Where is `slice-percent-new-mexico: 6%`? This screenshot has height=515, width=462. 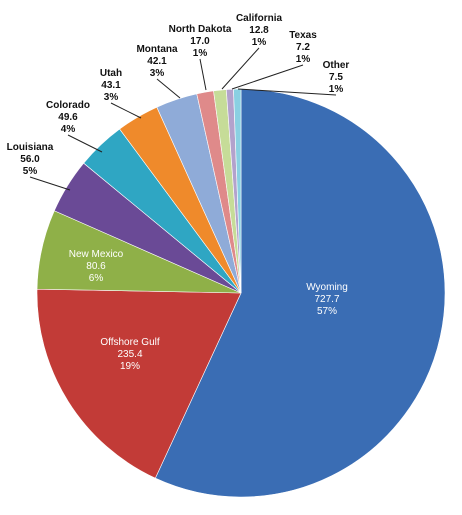 slice-percent-new-mexico: 6% is located at coordinates (96, 278).